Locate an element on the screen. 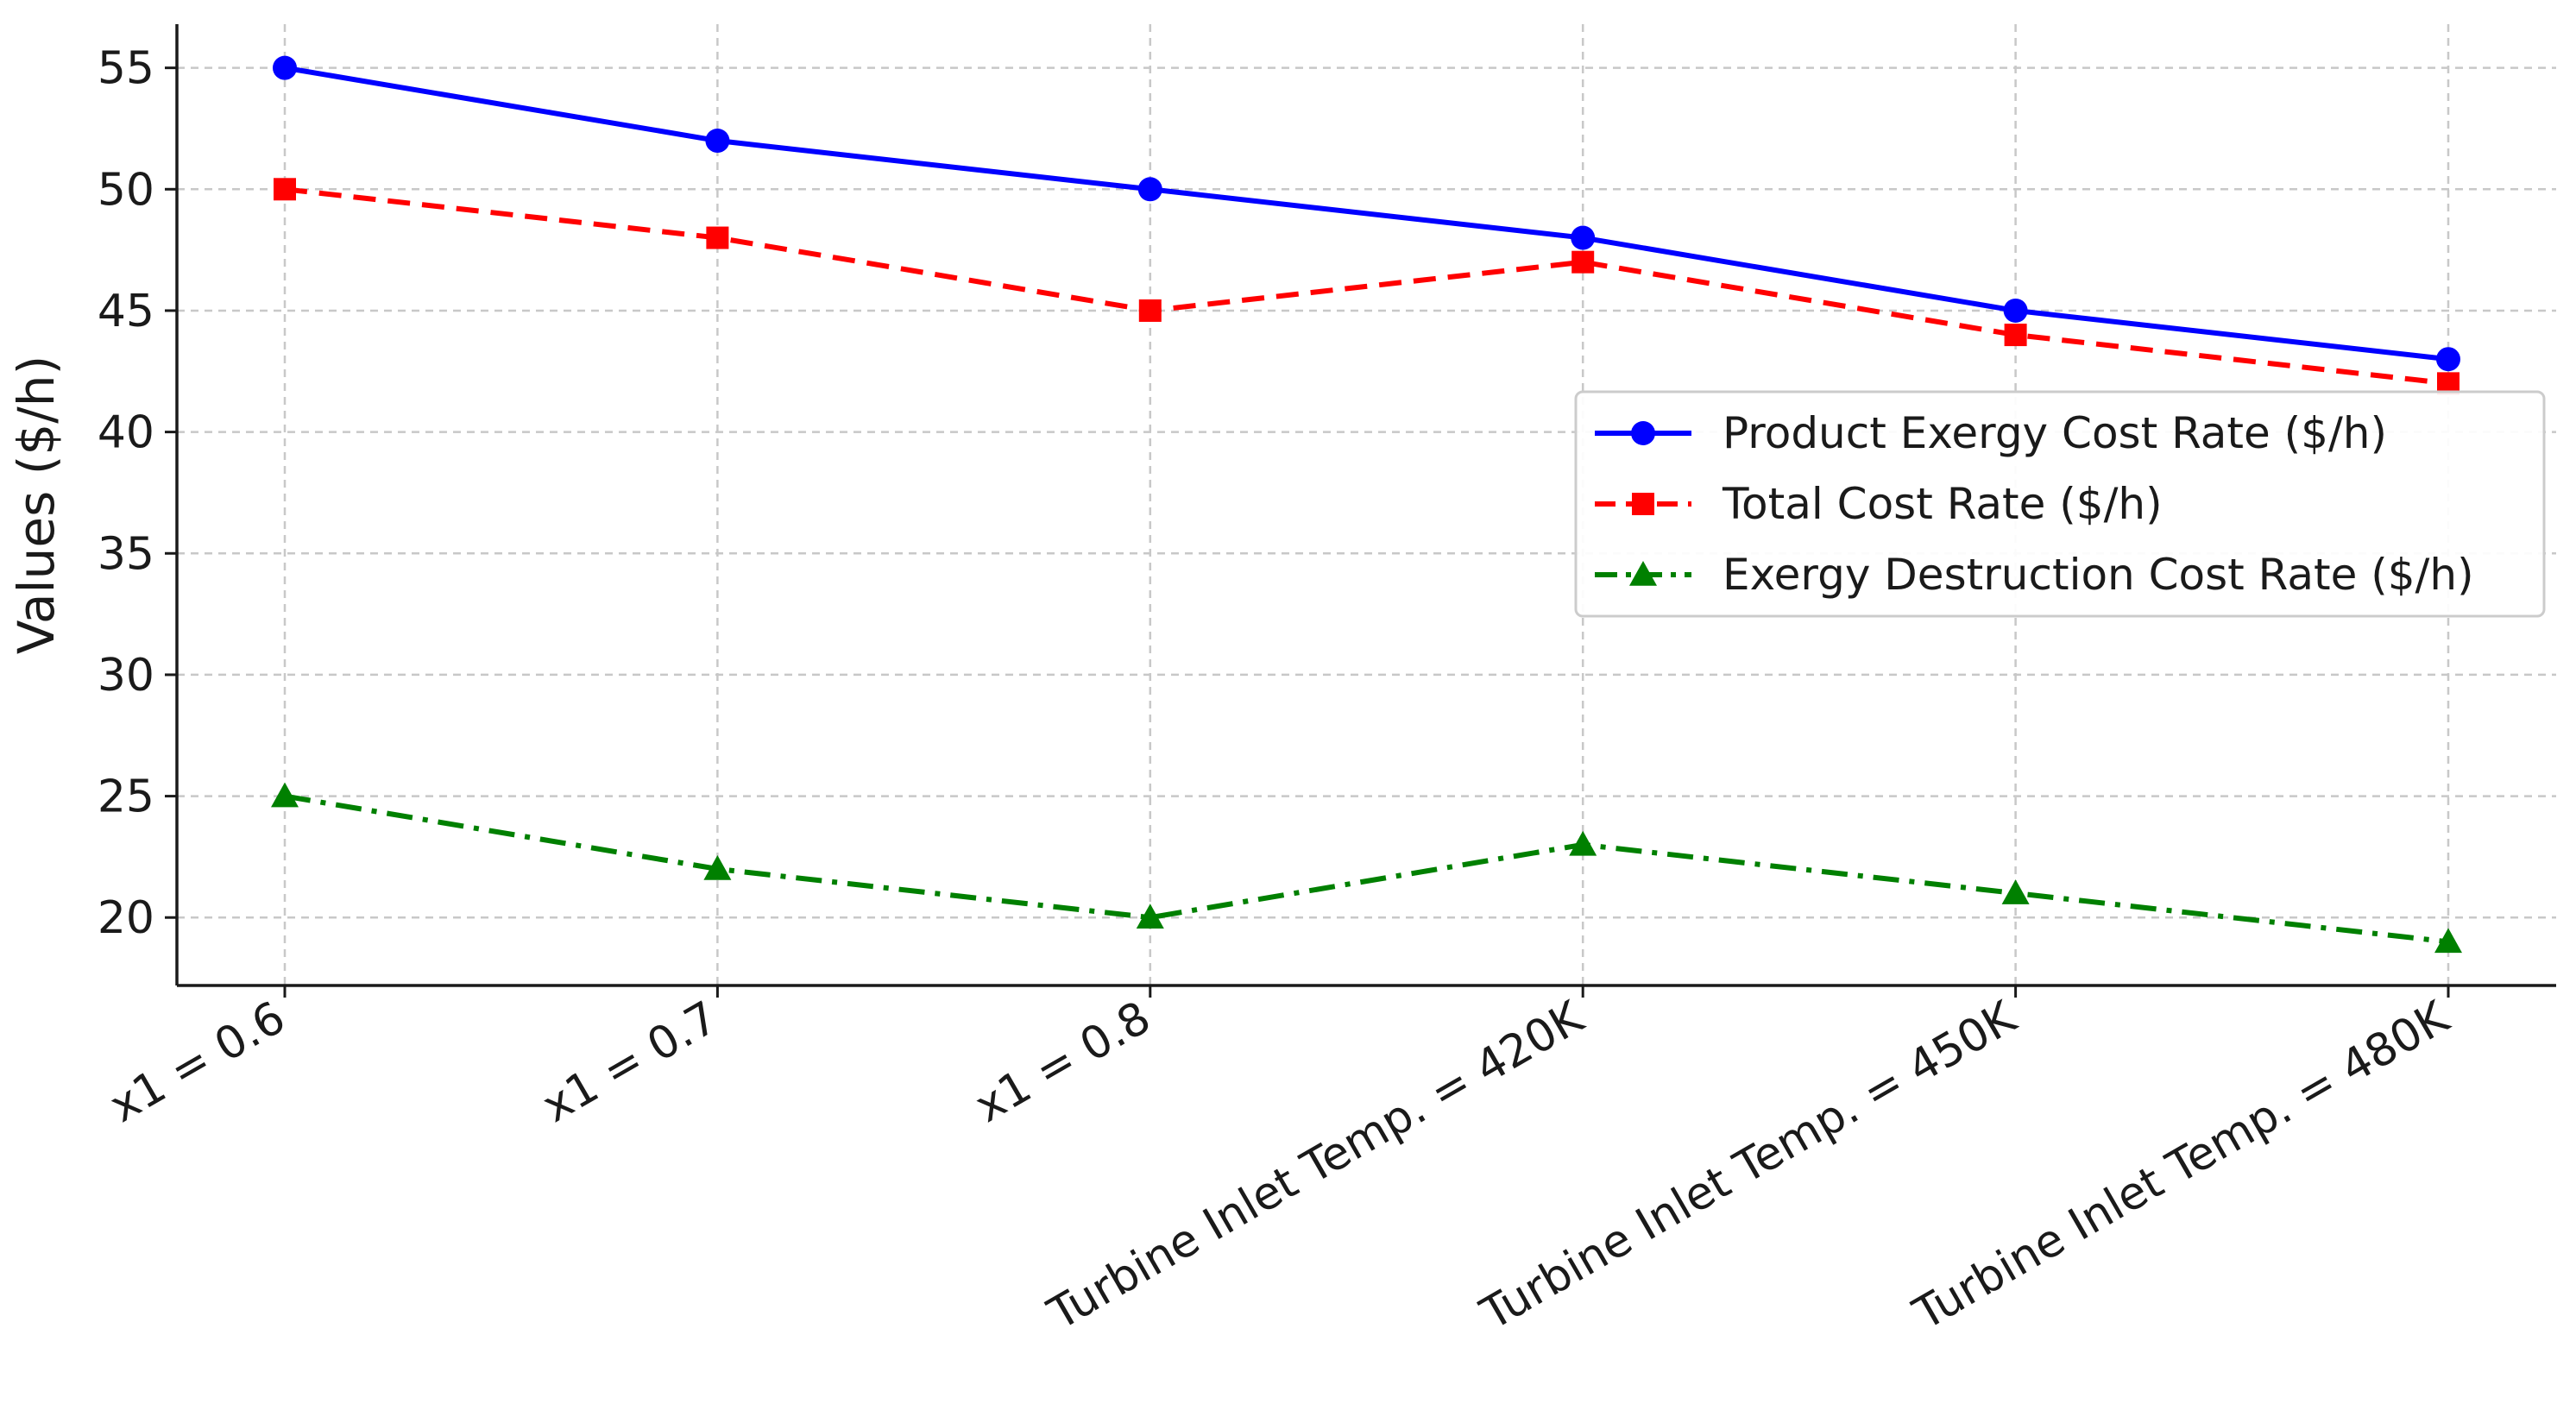 This screenshot has width=2576, height=1423. y-tick-label: 35 is located at coordinates (126, 554).